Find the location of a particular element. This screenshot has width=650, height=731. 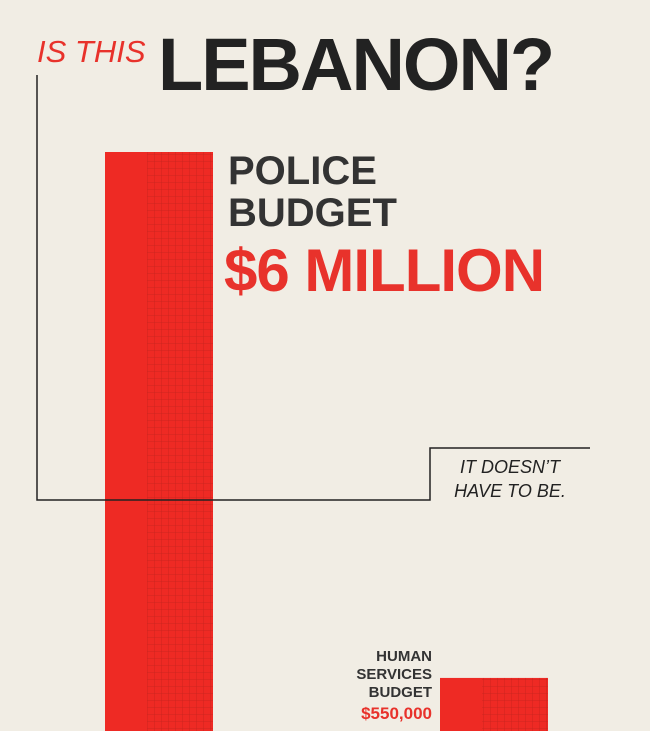

category-label: HUMAN SERVICES BUDGET is located at coordinates (394, 674).